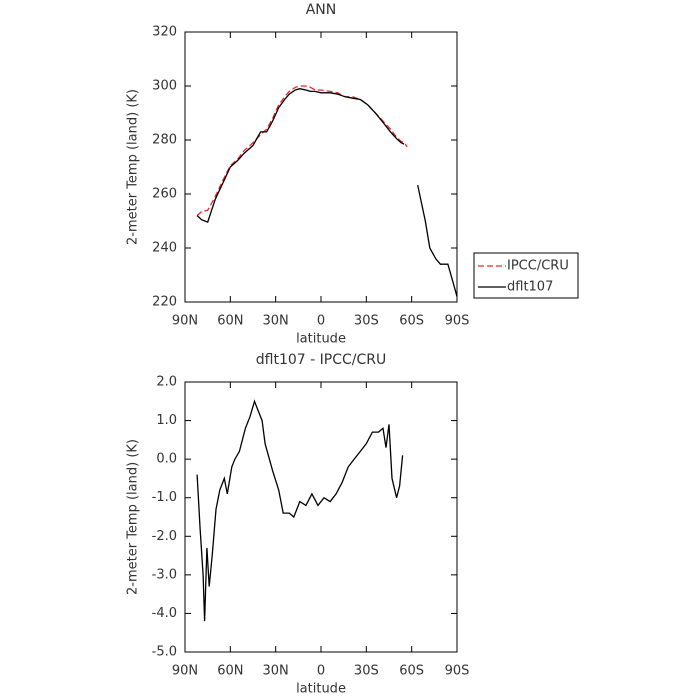 This screenshot has height=700, width=700. Describe the element at coordinates (164, 536) in the screenshot. I see `y-tick-label: -2.0` at that location.